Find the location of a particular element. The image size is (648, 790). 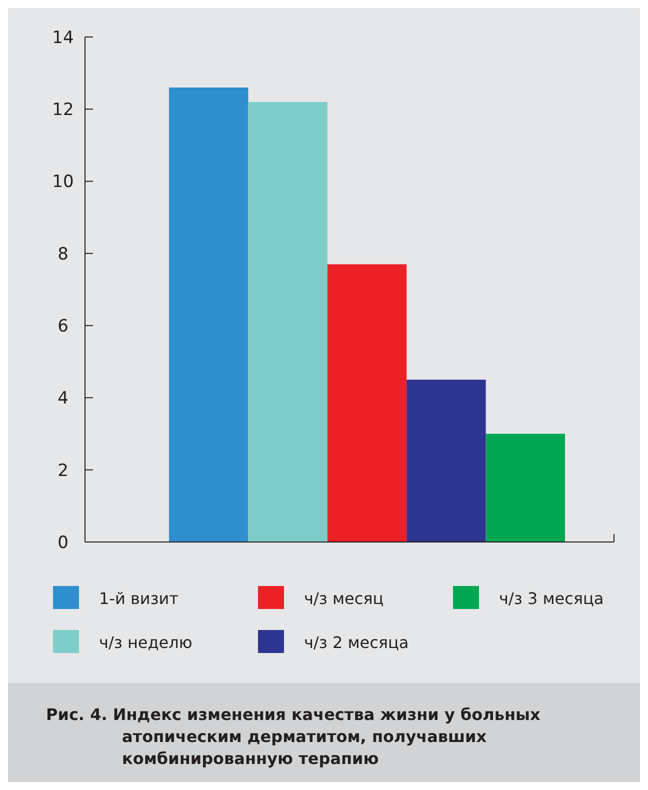

y-tick-label: 8 is located at coordinates (63, 254).